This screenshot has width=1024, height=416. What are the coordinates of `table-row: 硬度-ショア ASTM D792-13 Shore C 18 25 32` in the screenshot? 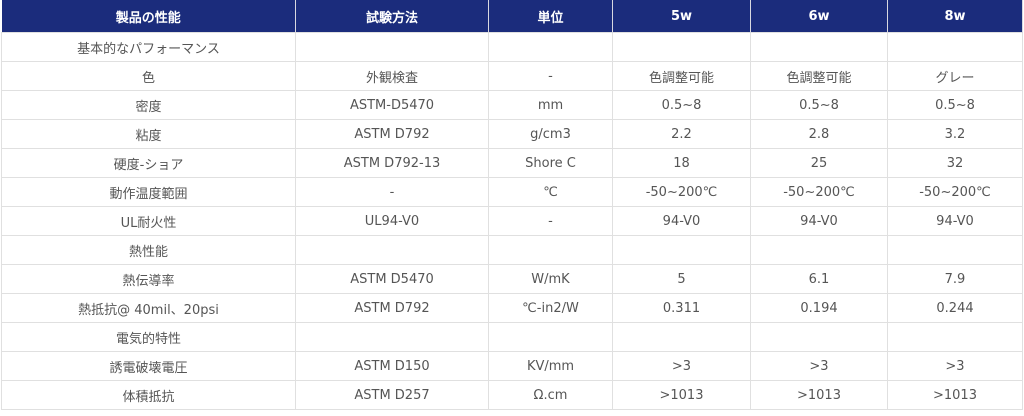 It's located at (512, 163).